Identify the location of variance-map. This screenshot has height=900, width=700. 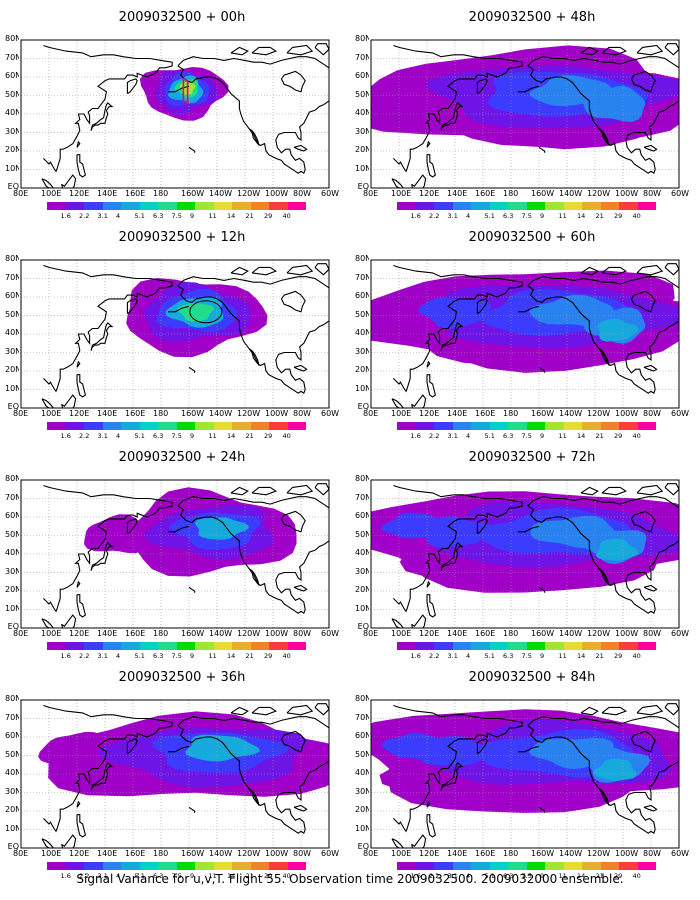
(175, 554).